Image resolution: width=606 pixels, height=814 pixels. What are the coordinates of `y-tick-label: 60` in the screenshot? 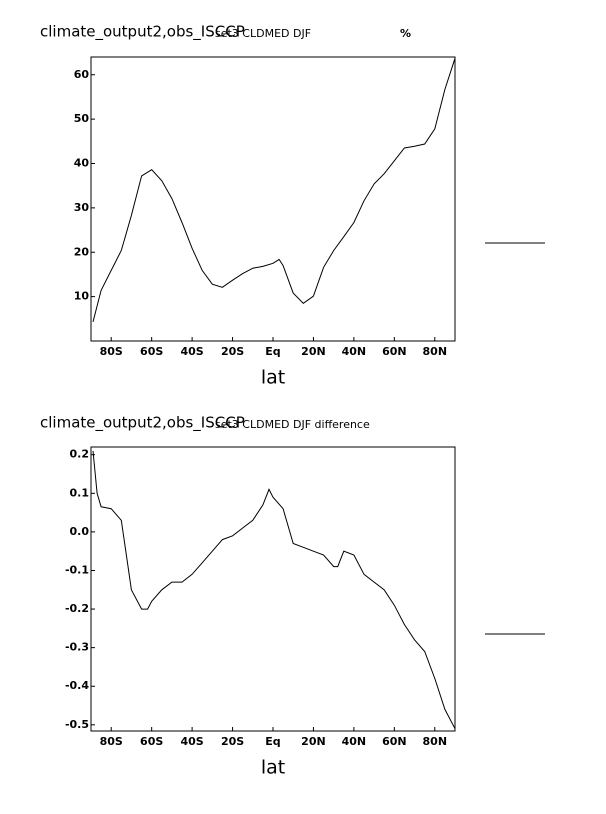 It's located at (82, 74).